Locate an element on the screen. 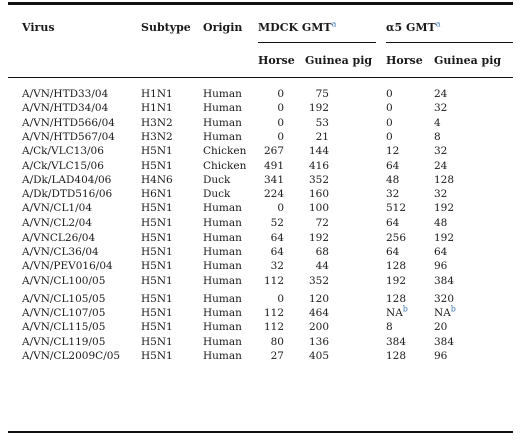 This screenshot has height=440, width=522. cell-a5-guinea-pig-text: 96 is located at coordinates (441, 356).